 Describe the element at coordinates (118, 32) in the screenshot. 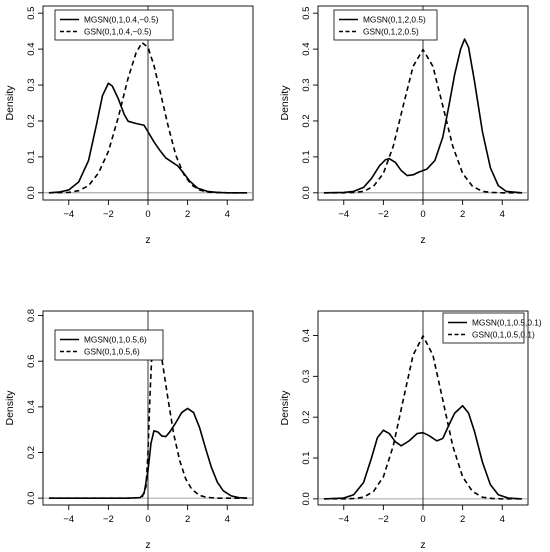

I see `legend-label: GSN(0,1,0.4,−0.5)` at that location.